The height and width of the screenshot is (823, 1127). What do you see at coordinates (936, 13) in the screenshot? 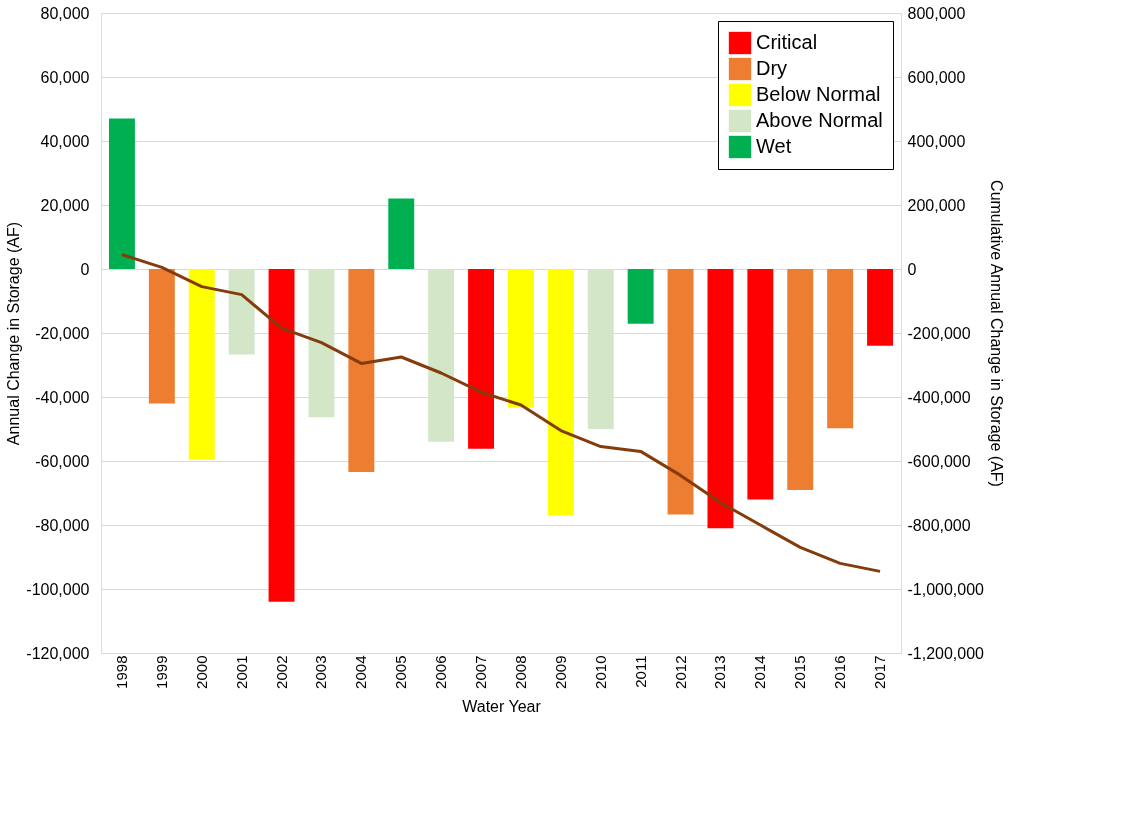
I see `y2-tick-label: 800,000` at bounding box center [936, 13].